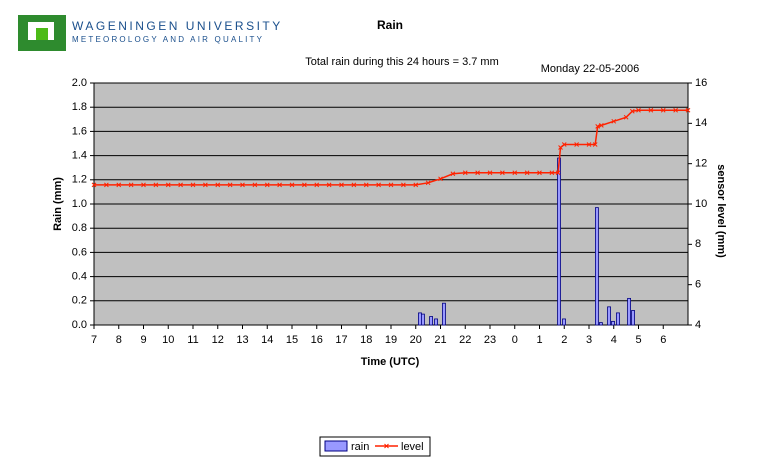  I want to click on x-tick-label: 1, so click(539, 340).